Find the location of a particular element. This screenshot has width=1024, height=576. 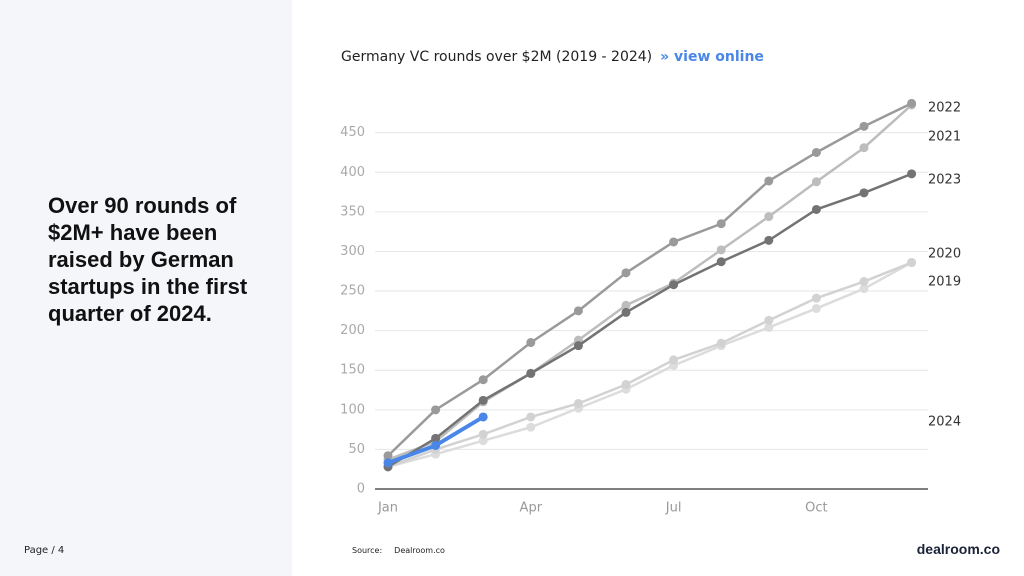

page-number: Page / 4 is located at coordinates (44, 550).